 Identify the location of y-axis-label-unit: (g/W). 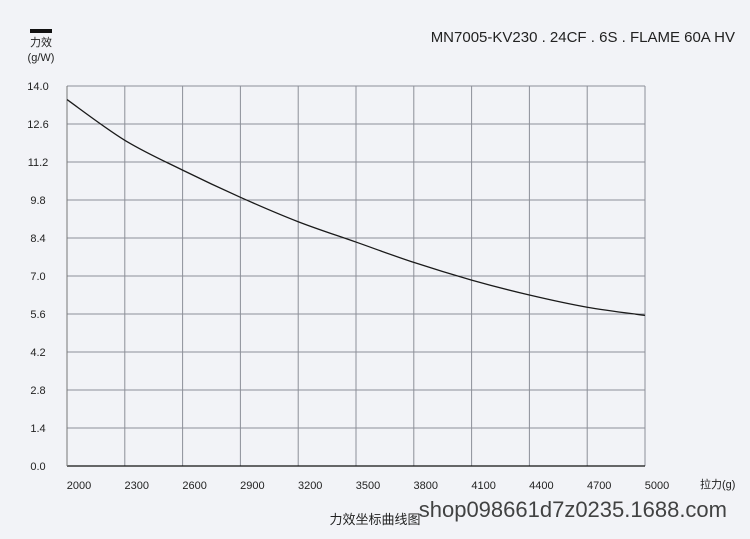
(41, 58).